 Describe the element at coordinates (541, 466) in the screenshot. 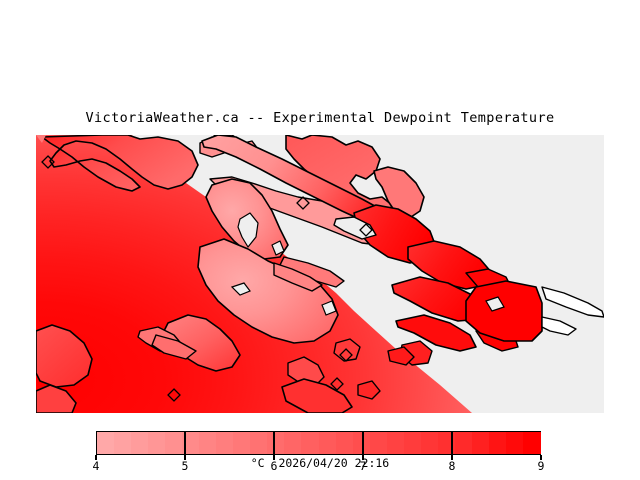

I see `colorbar-tick-label: 9` at that location.